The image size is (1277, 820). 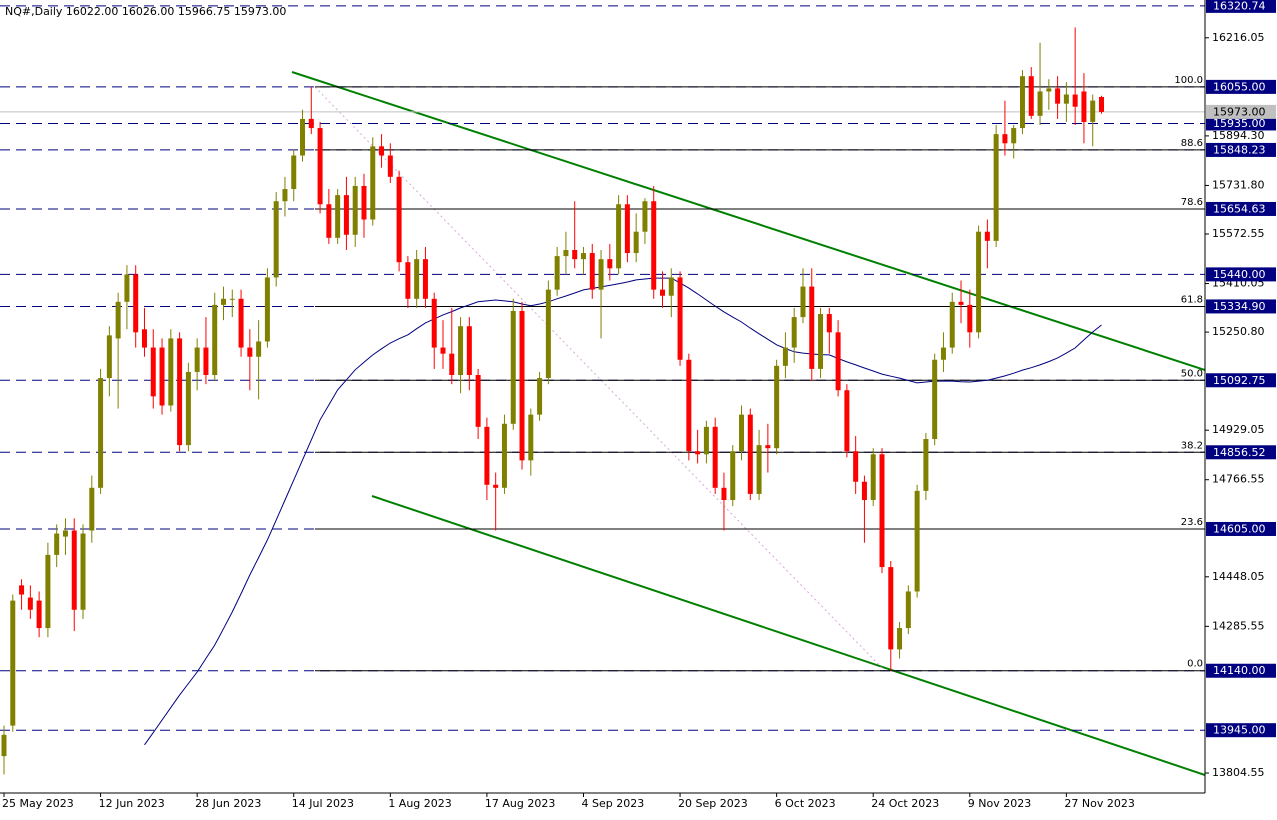 What do you see at coordinates (1239, 306) in the screenshot?
I see `level-label: 15334.90` at bounding box center [1239, 306].